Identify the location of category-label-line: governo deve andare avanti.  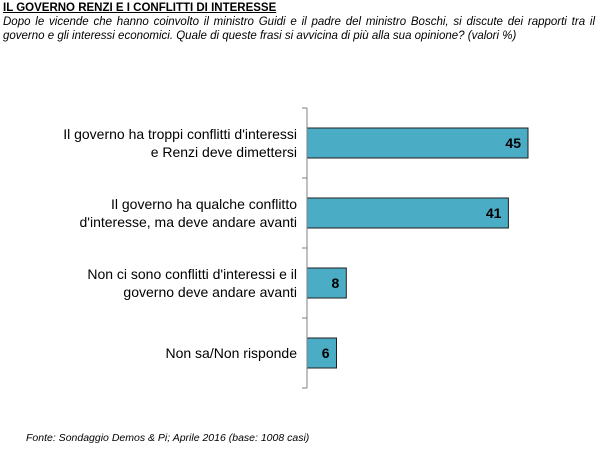
(210, 292).